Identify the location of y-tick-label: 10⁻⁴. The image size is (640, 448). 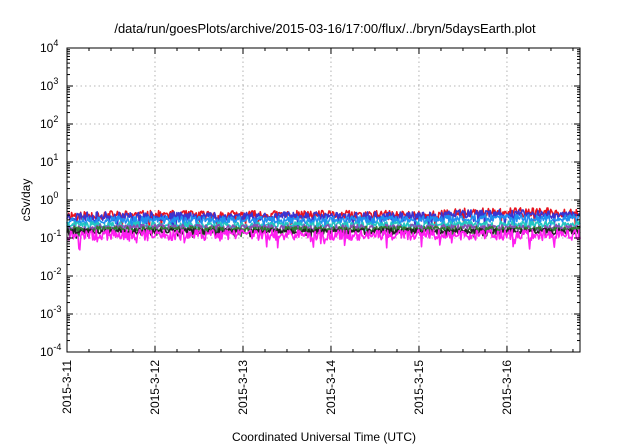
(50, 350).